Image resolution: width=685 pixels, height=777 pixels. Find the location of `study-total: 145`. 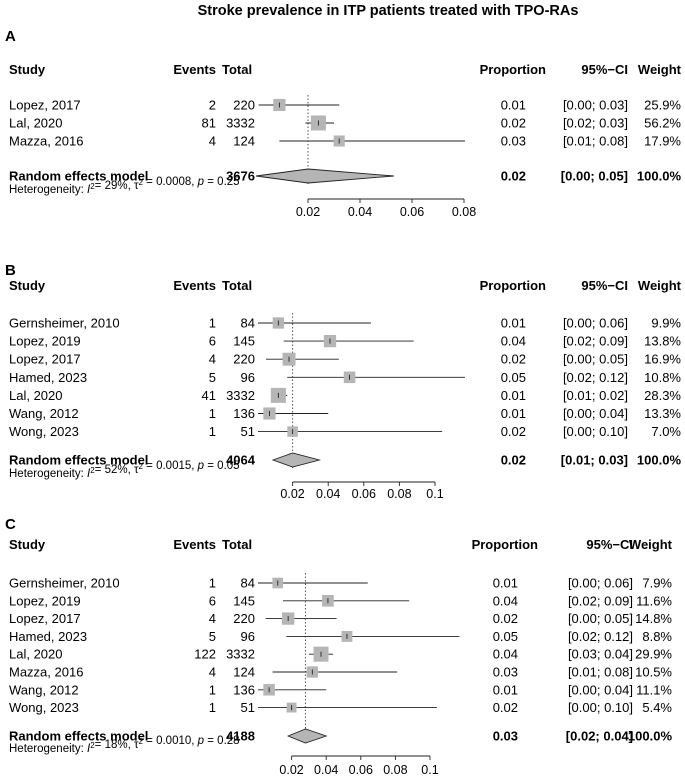

study-total: 145 is located at coordinates (244, 600).